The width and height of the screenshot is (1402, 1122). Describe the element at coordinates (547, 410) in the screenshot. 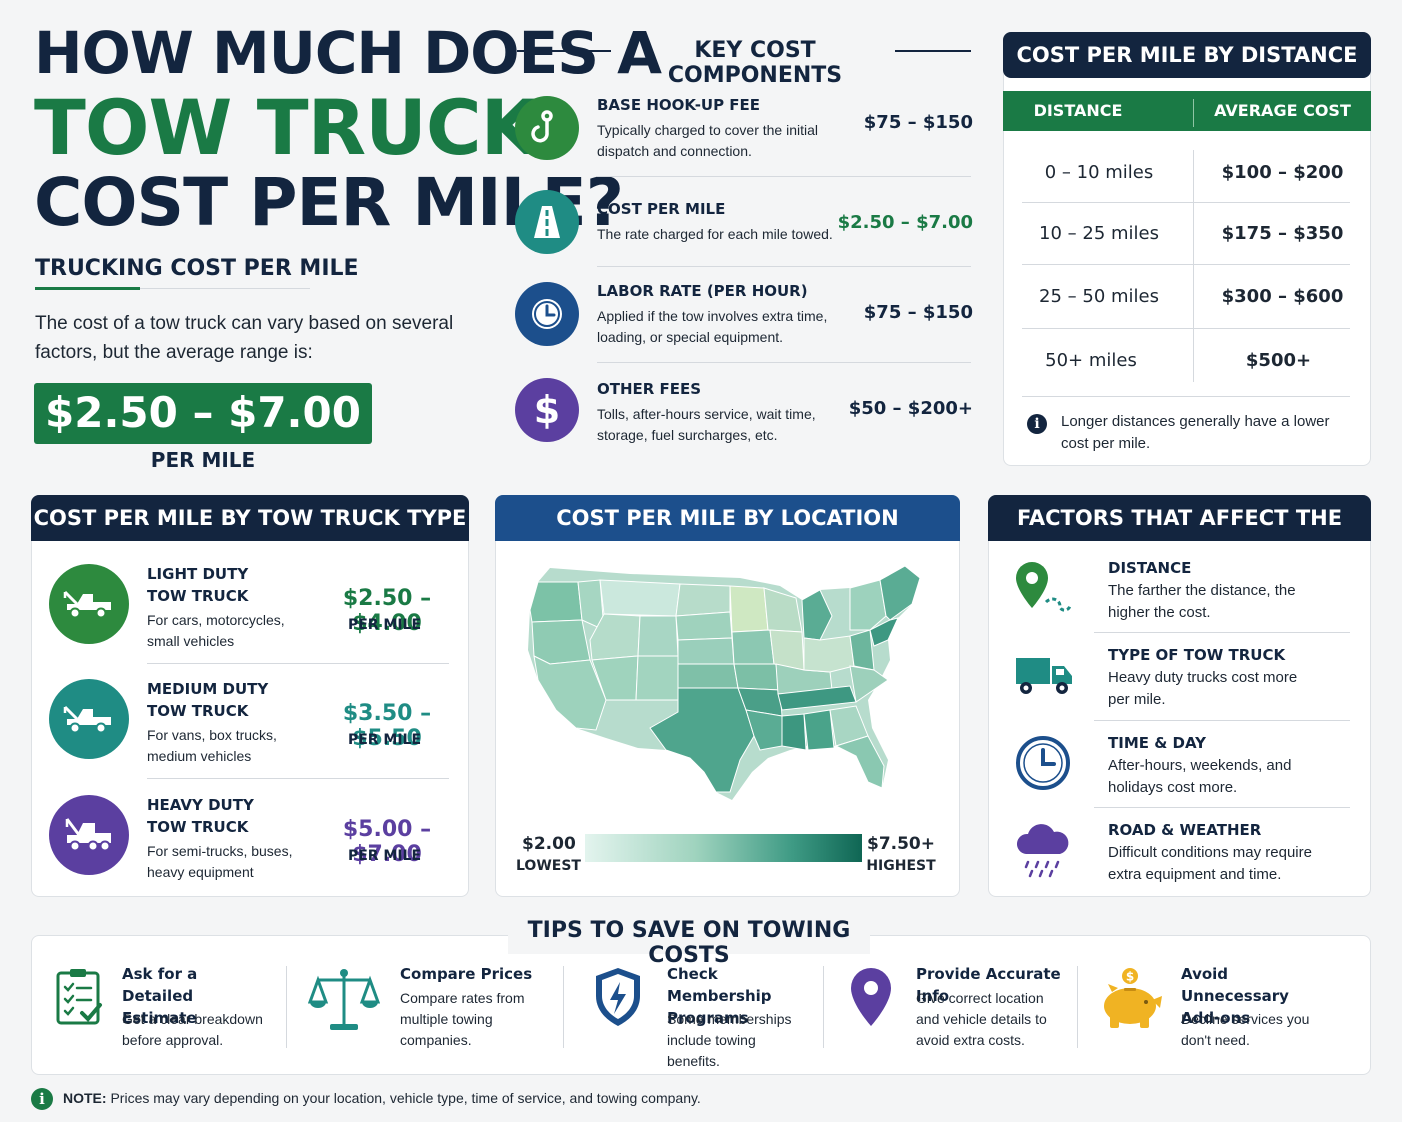

I see `dollar-icon: $` at that location.